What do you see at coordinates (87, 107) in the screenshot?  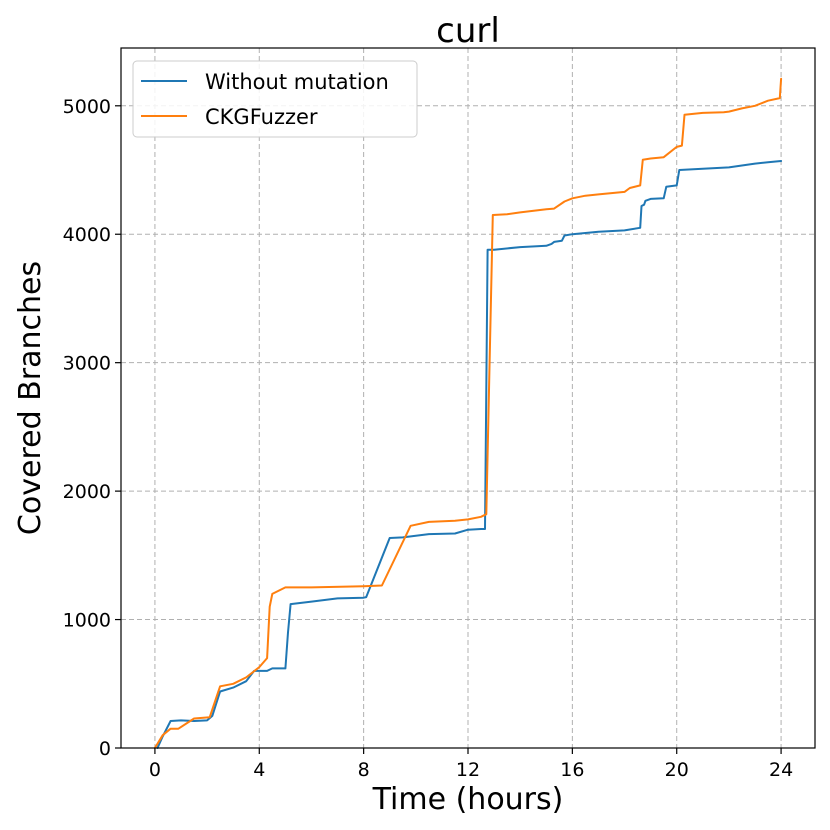 I see `y-tick-label: 5000` at bounding box center [87, 107].